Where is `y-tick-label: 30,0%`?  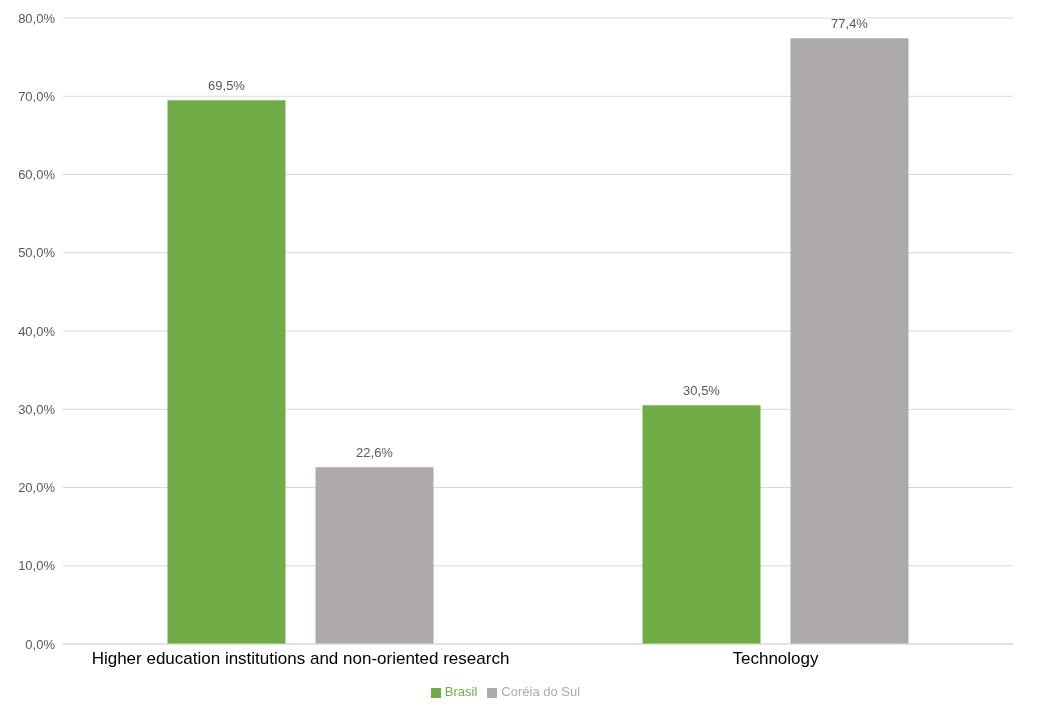 y-tick-label: 30,0% is located at coordinates (37, 409).